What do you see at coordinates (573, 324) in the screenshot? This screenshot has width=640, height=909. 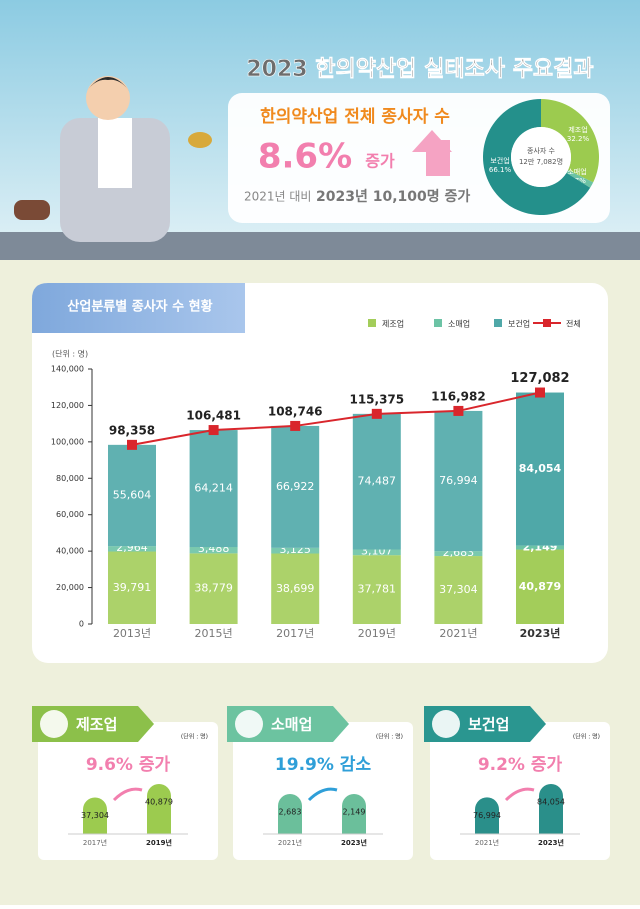 I see `legend-label: 전체` at bounding box center [573, 324].